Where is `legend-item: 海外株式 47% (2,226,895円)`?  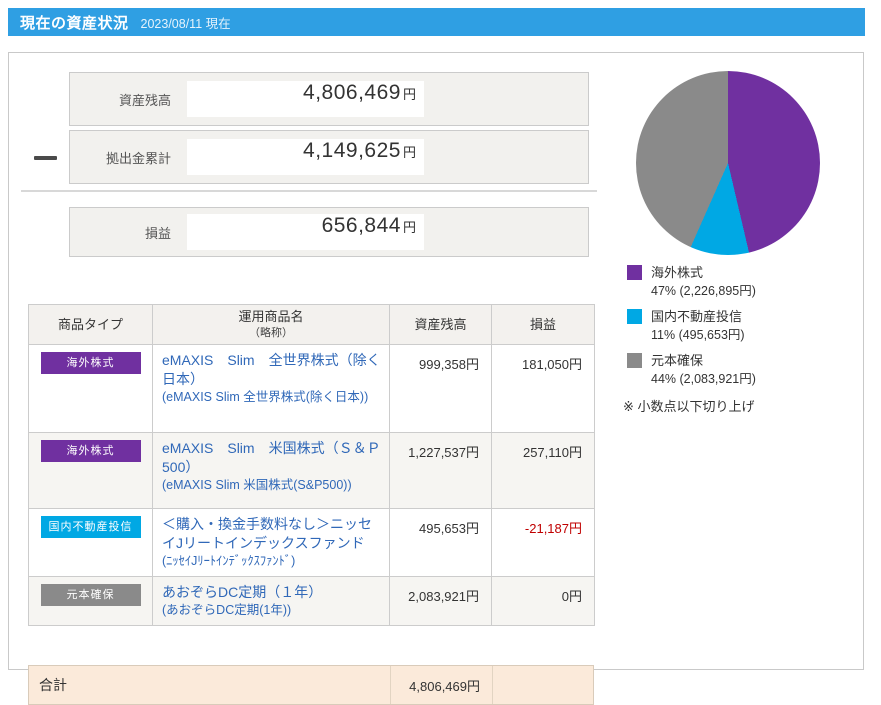
legend-item: 海外株式 47% (2,226,895円) is located at coordinates (746, 282).